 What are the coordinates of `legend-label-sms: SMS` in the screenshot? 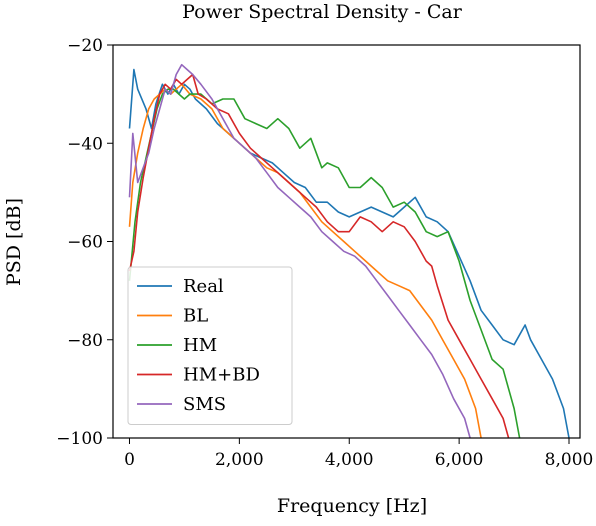 It's located at (204, 404).